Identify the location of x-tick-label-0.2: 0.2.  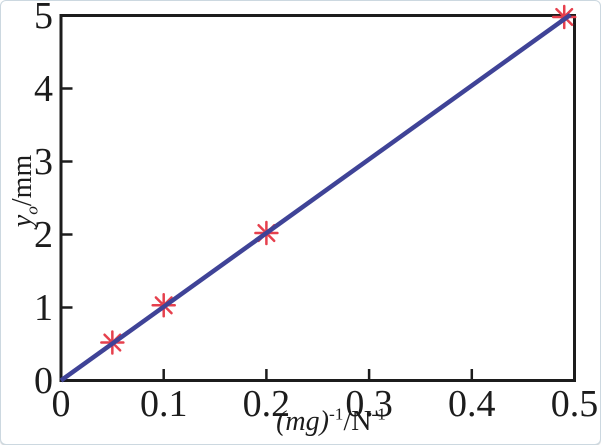
(266, 404).